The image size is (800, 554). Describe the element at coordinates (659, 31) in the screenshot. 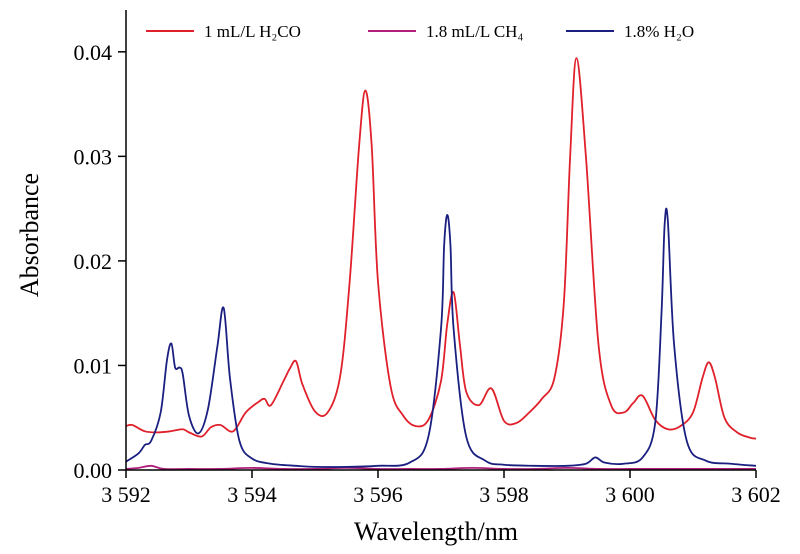

I see `legend-label-2: 1.8% H₂O` at that location.